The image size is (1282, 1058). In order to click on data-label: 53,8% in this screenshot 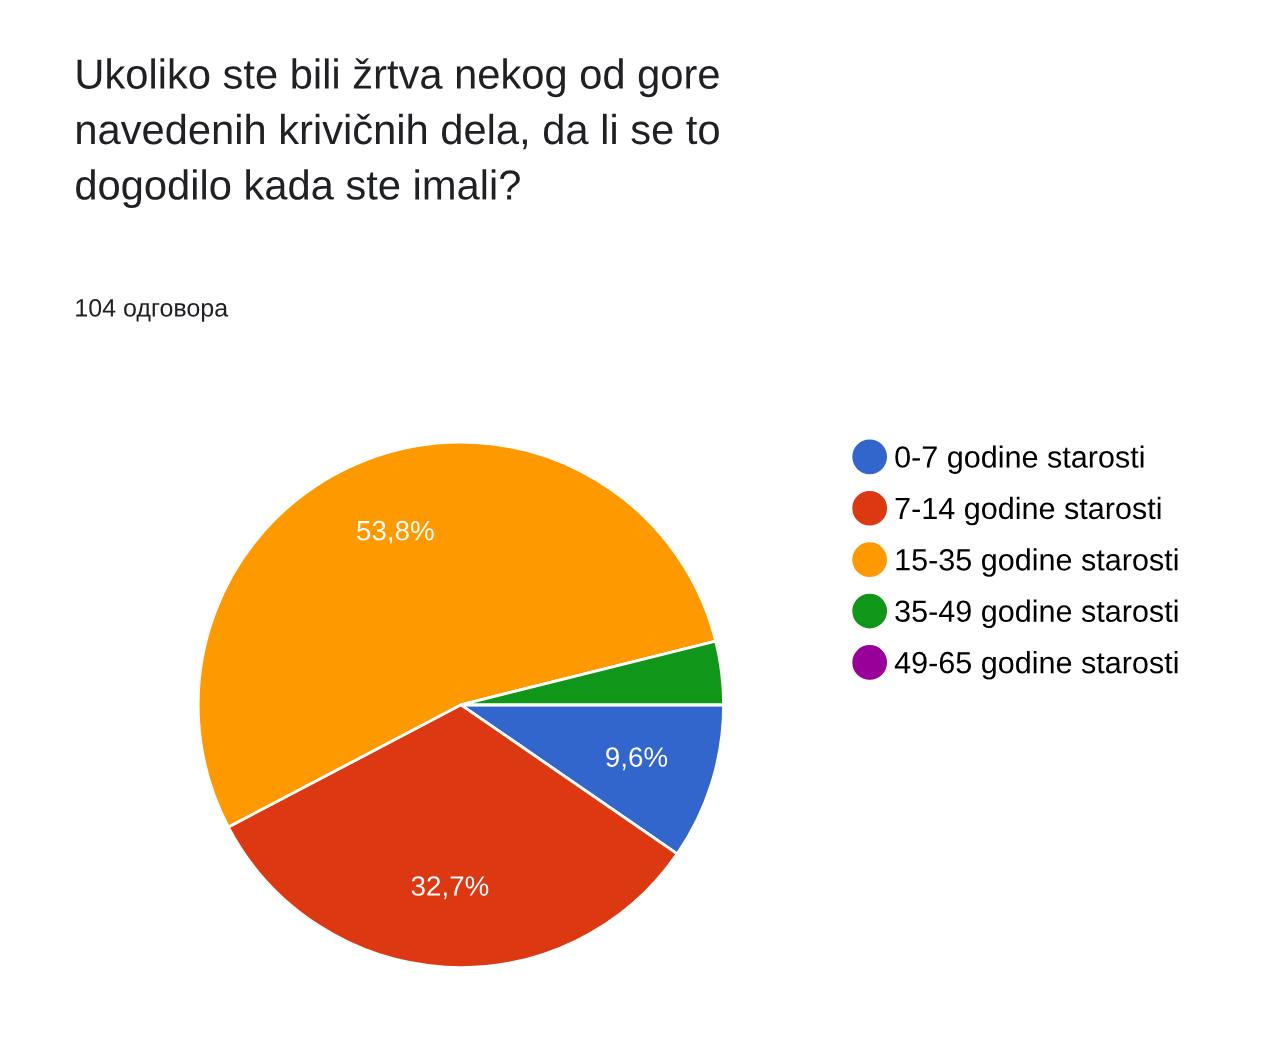, I will do `click(395, 532)`.